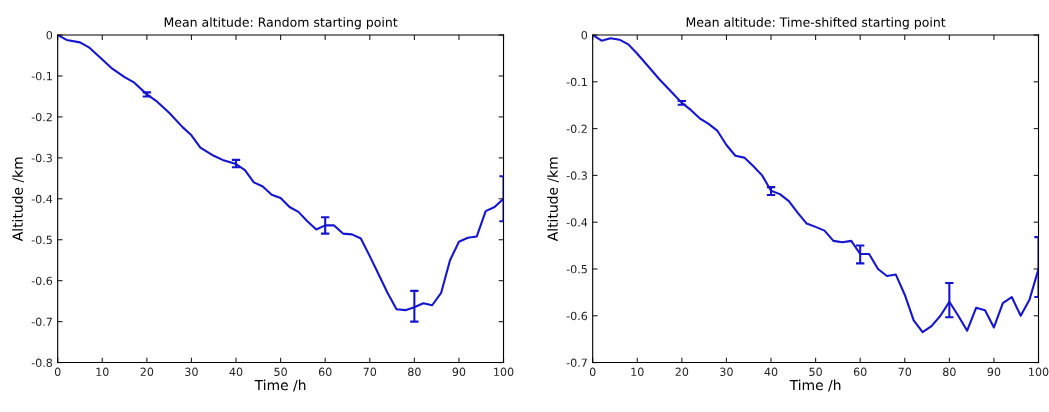  What do you see at coordinates (816, 23) in the screenshot?
I see `chart-title: Mean altitude: Time-shifted starting point` at bounding box center [816, 23].